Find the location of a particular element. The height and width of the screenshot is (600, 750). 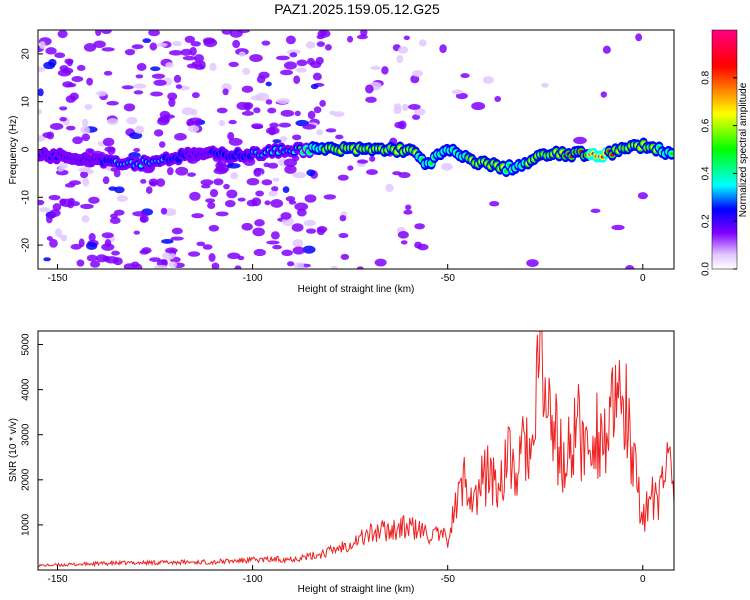

colorbar-gradient is located at coordinates (724, 149).